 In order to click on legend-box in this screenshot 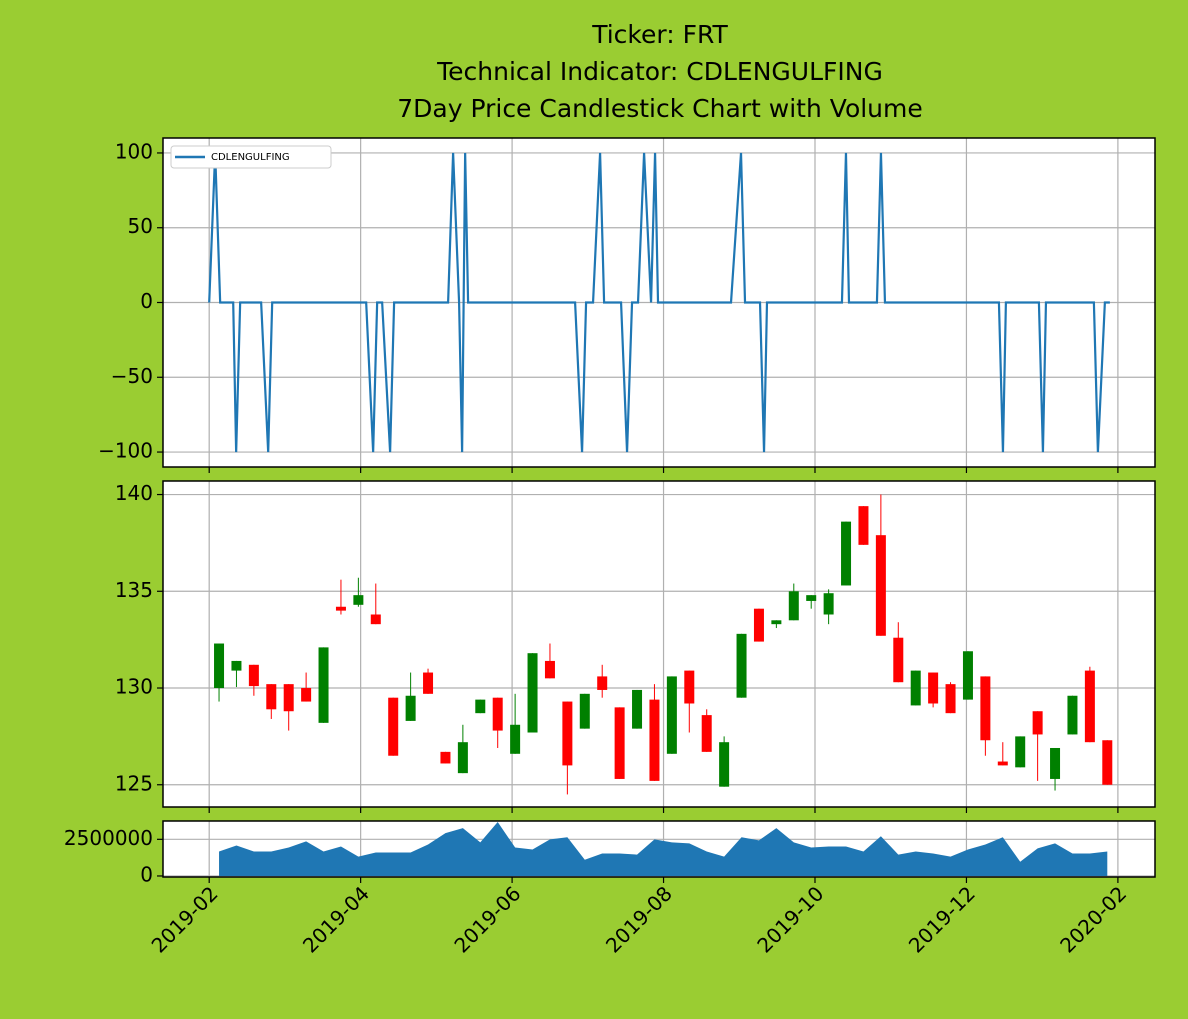, I will do `click(251, 157)`.